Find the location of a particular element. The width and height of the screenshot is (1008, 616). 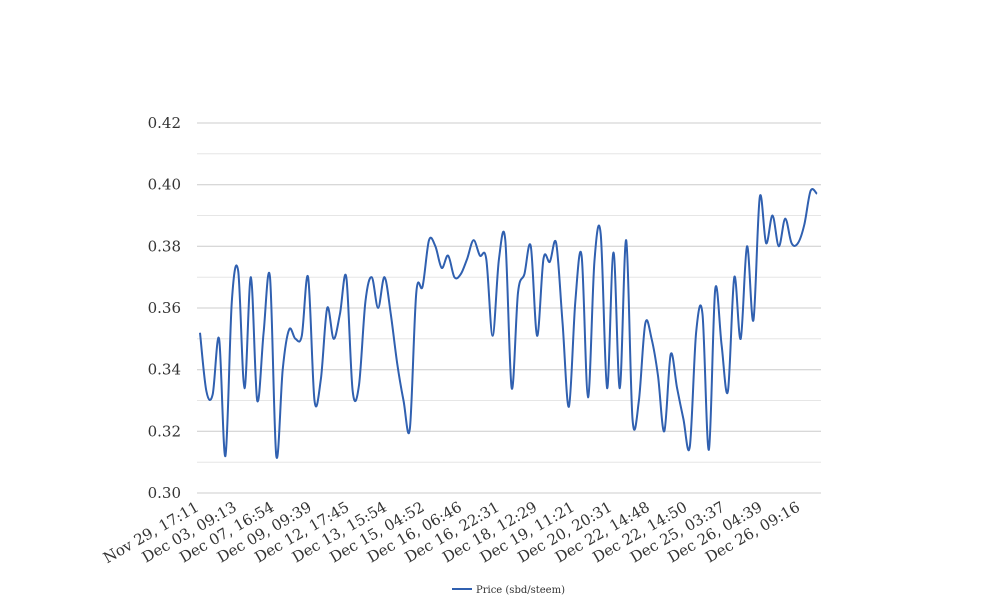

legend: Price (sbd/steem) is located at coordinates (508, 590).